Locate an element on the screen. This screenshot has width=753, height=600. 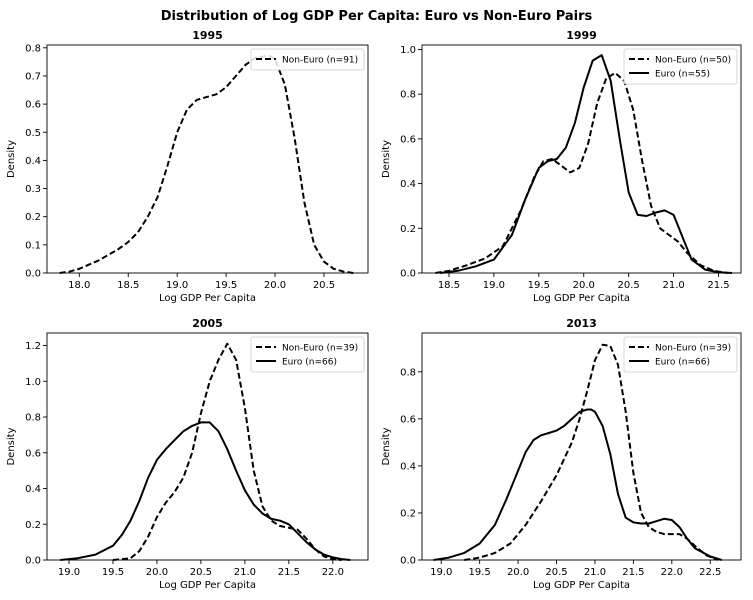
y-tick-label: 0.3 is located at coordinates (33, 189).